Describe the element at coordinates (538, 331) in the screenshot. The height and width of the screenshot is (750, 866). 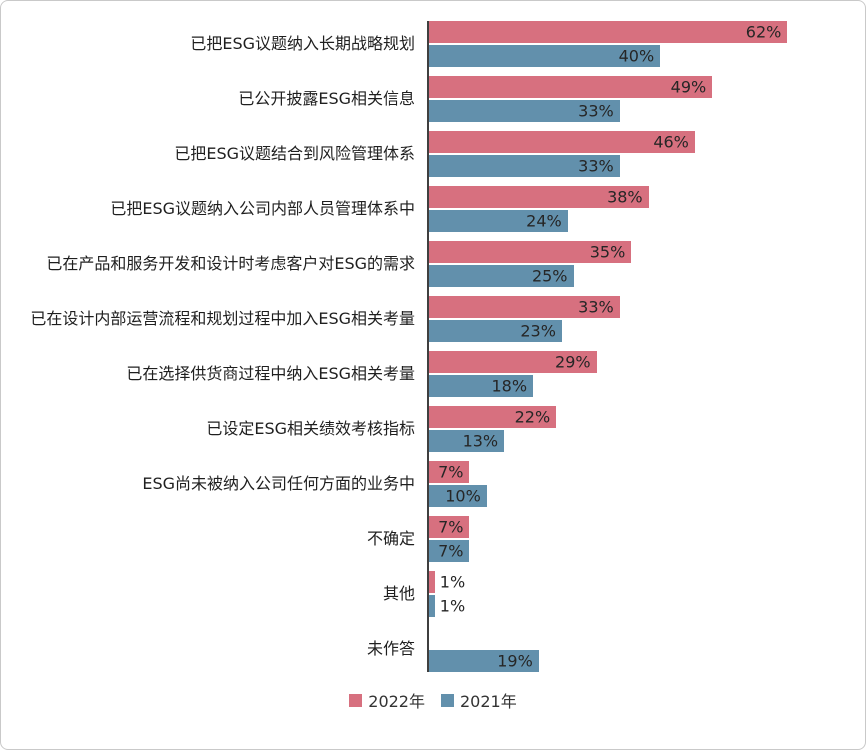
I see `bar-value-label: 23%` at that location.